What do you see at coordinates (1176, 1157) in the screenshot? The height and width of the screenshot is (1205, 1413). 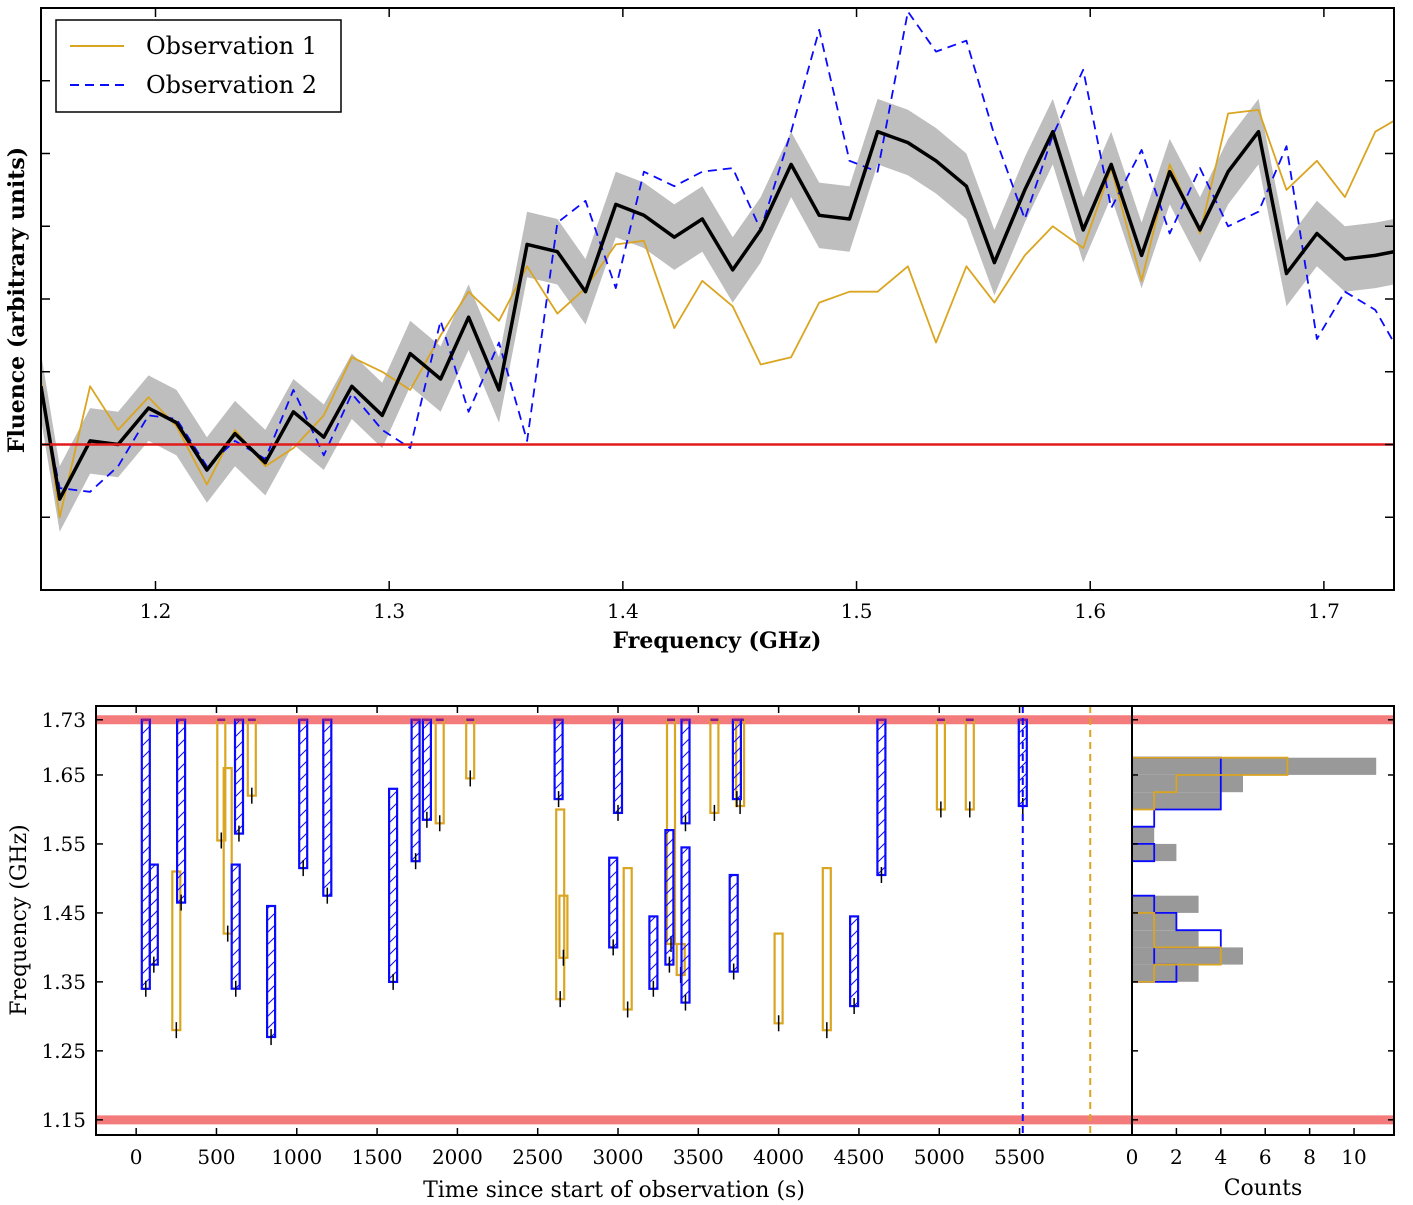 I see `histogram-x-tick-label: 2` at bounding box center [1176, 1157].